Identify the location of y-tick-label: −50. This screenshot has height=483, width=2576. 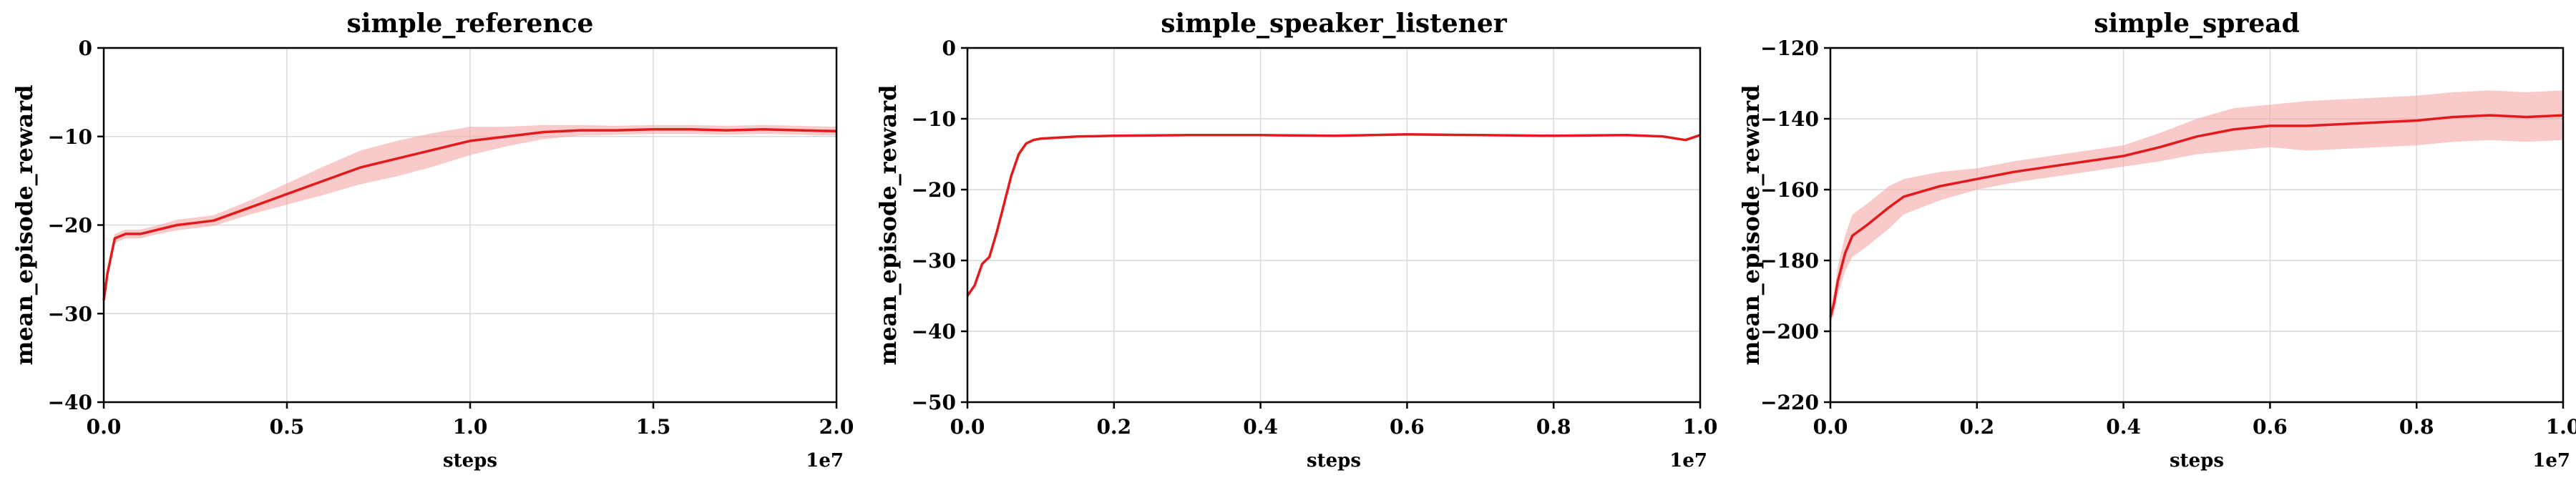
(934, 402).